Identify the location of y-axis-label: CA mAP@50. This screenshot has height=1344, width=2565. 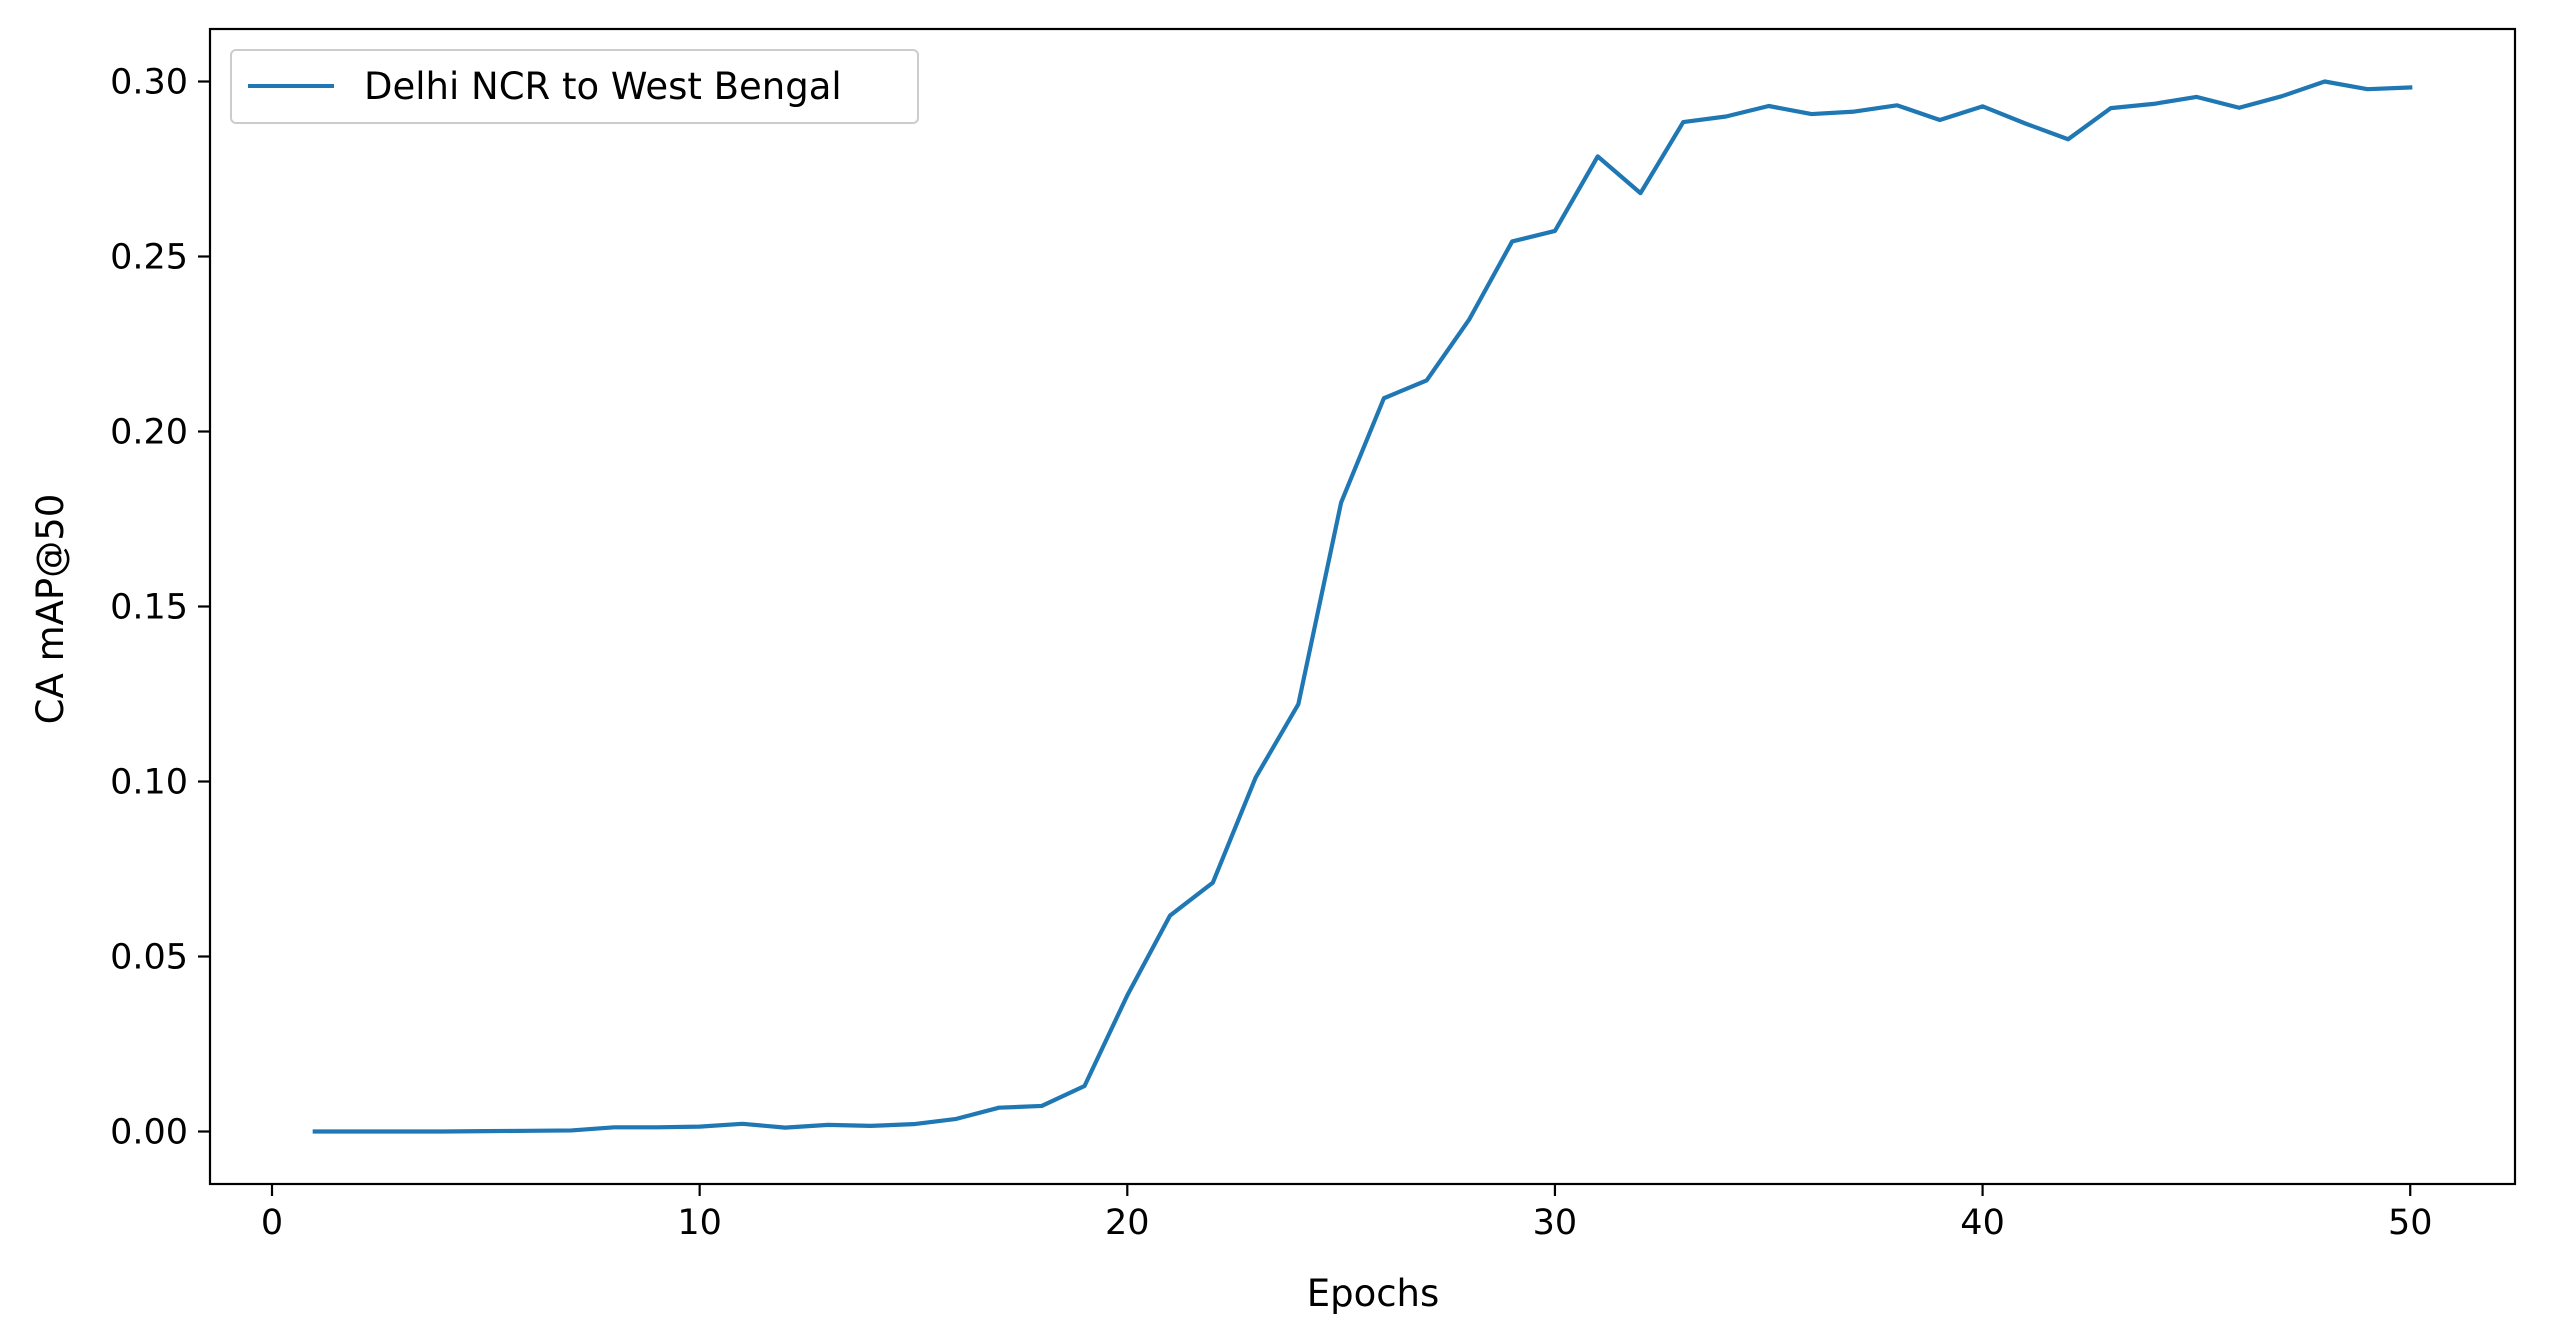
(50, 609).